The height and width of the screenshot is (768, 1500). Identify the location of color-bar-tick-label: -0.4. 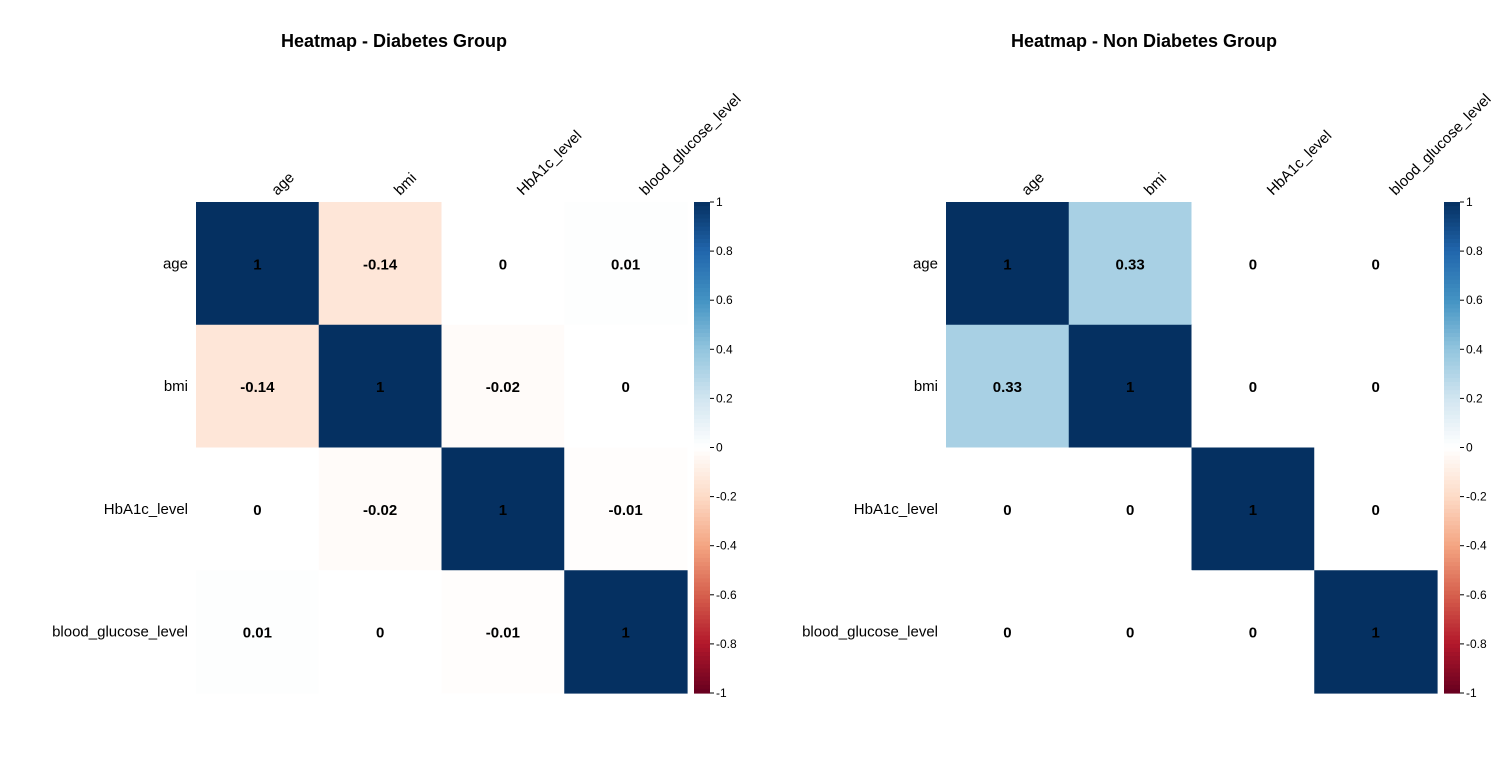
(726, 546).